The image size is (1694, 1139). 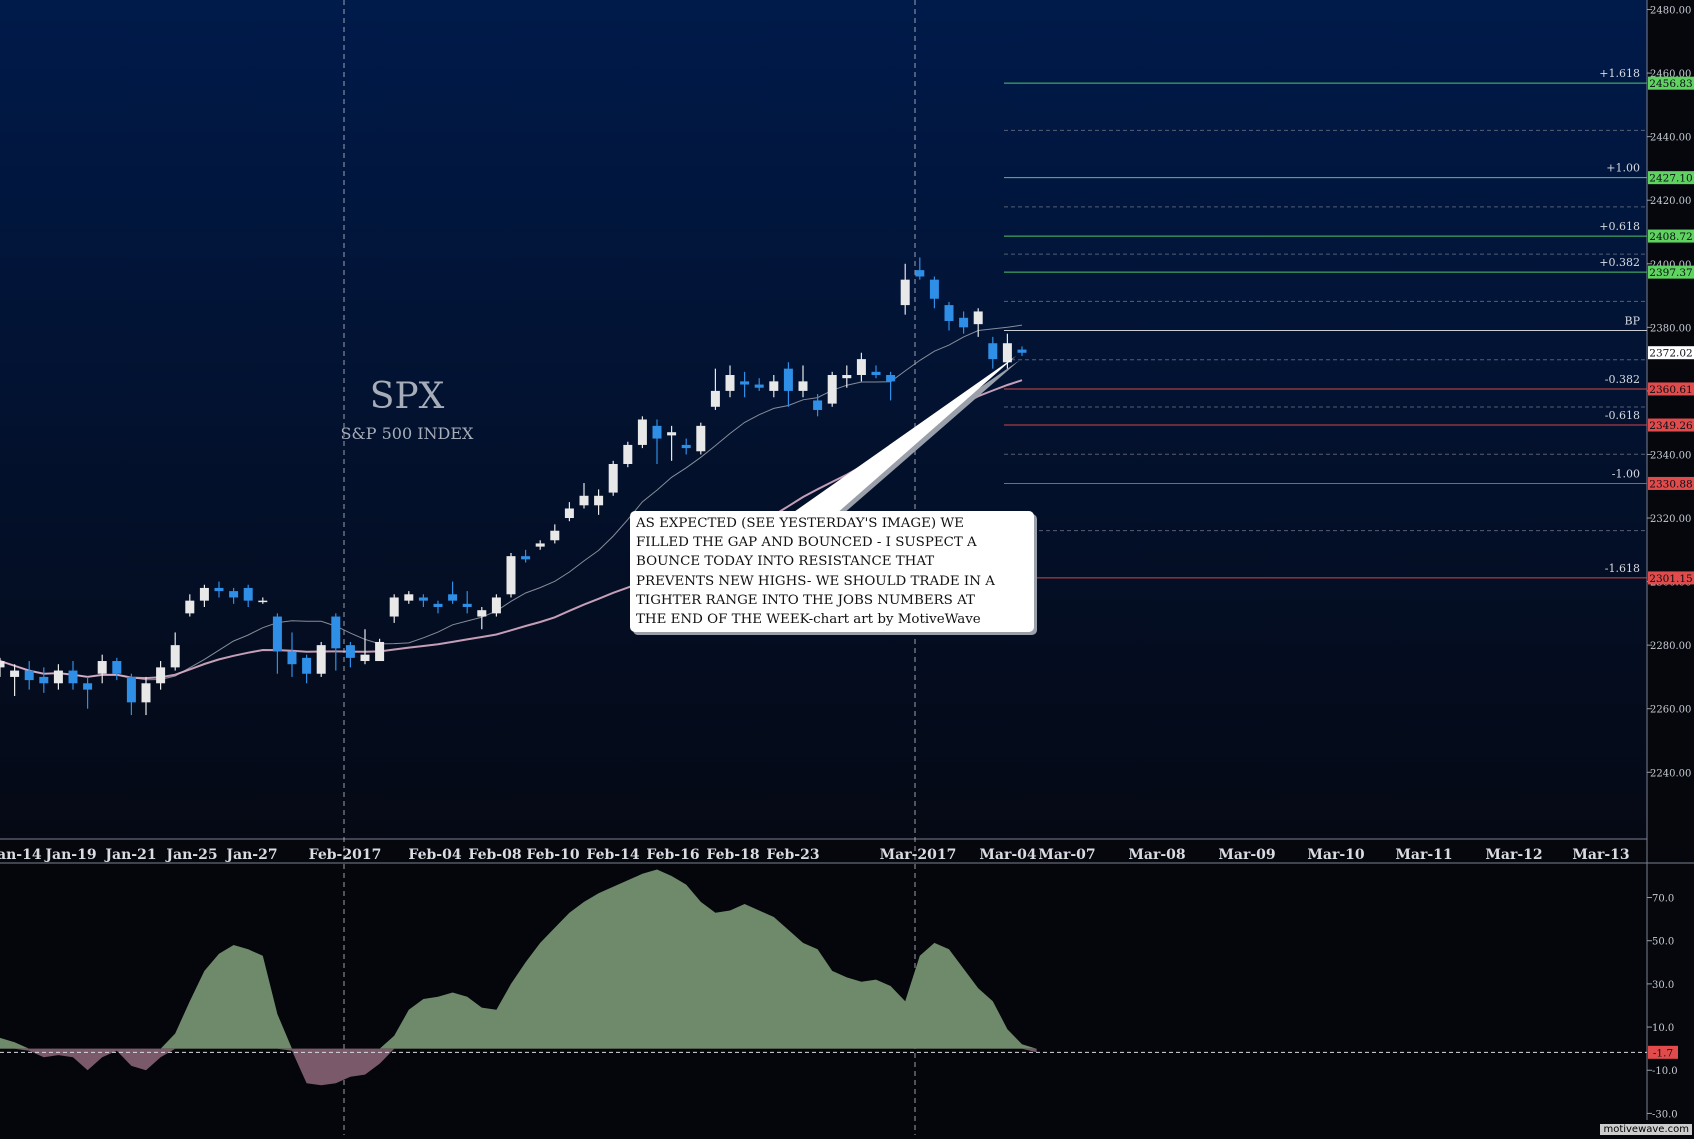 What do you see at coordinates (1622, 379) in the screenshot?
I see `fib-level-label: -0.382` at bounding box center [1622, 379].